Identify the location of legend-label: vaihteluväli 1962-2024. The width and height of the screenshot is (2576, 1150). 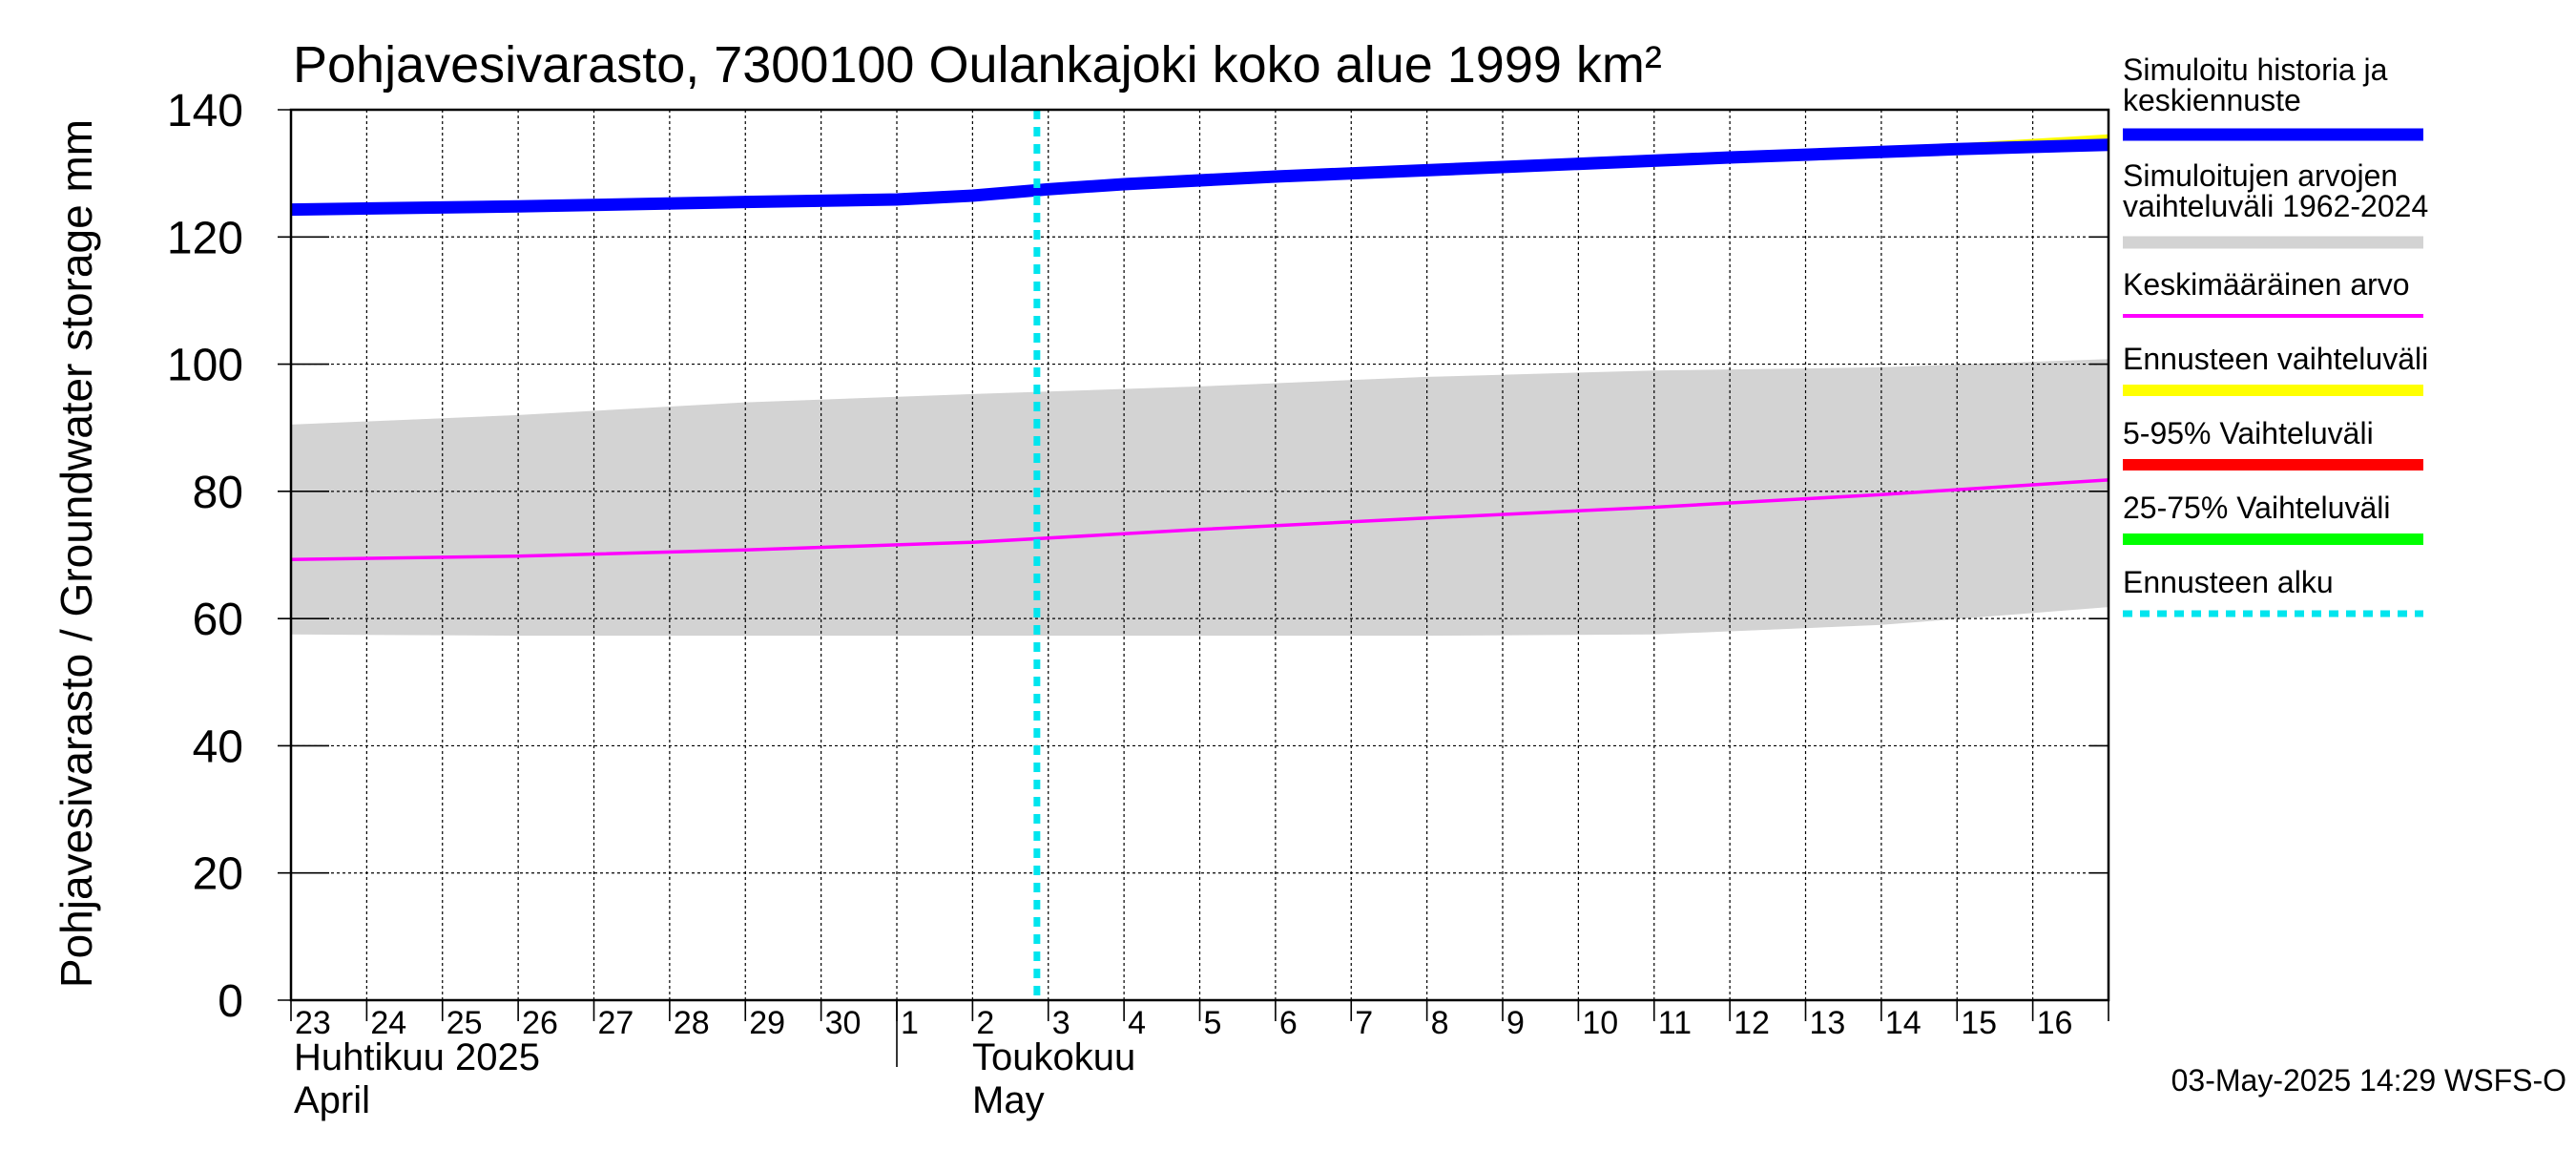
(2275, 206).